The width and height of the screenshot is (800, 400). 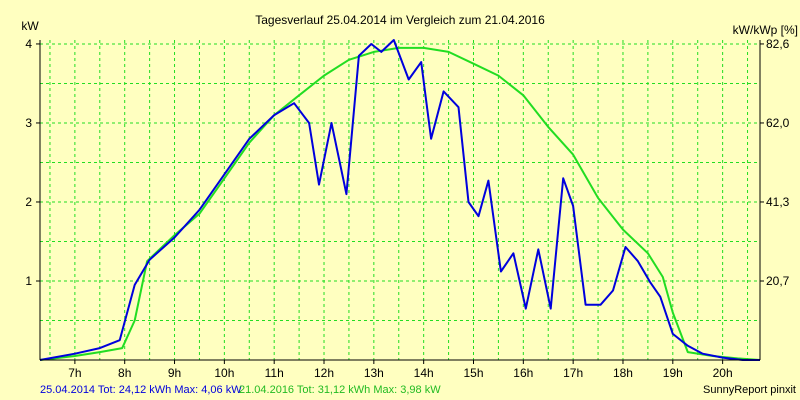 I want to click on x-tick-label: 20h, so click(x=723, y=373).